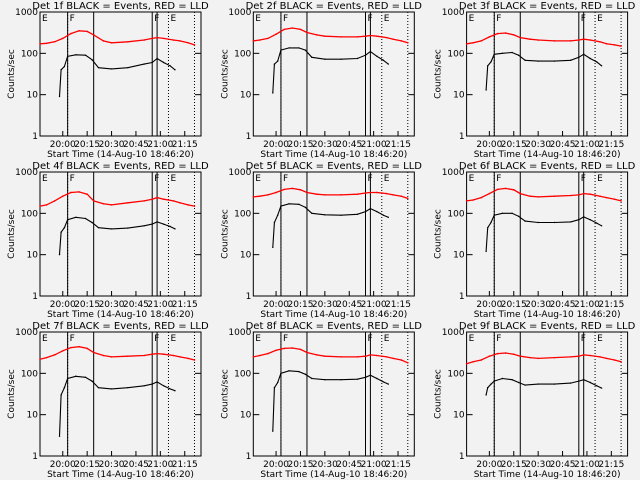  Describe the element at coordinates (547, 6) in the screenshot. I see `panel-title: Det 3f BLACK = Events, RED = LLD` at that location.